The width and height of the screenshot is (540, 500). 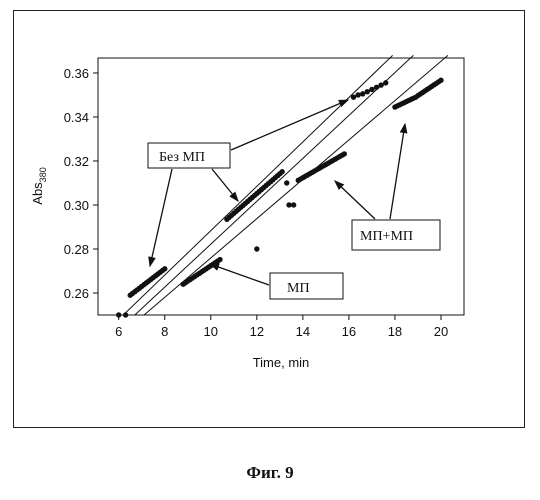 I want to click on y-tick-label-0.34: 0.34, so click(x=76, y=117).